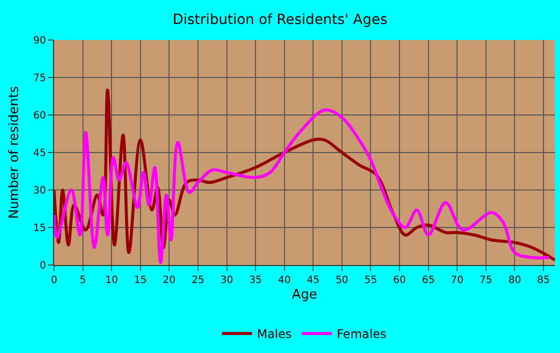 This screenshot has width=560, height=353. Describe the element at coordinates (284, 280) in the screenshot. I see `x-tick-label: 40` at that location.